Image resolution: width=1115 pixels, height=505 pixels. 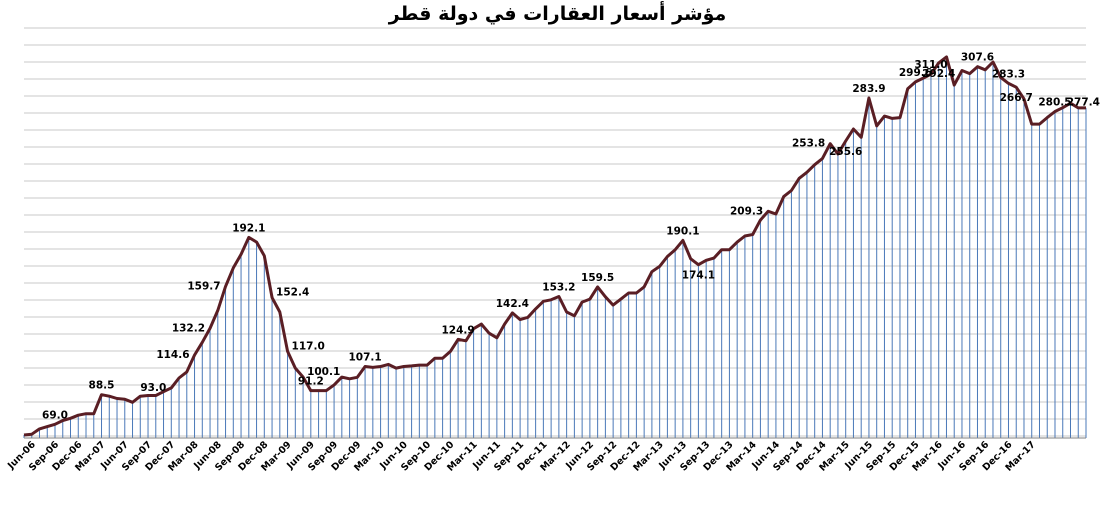 I want to click on data-label: 142.4, so click(x=512, y=304).